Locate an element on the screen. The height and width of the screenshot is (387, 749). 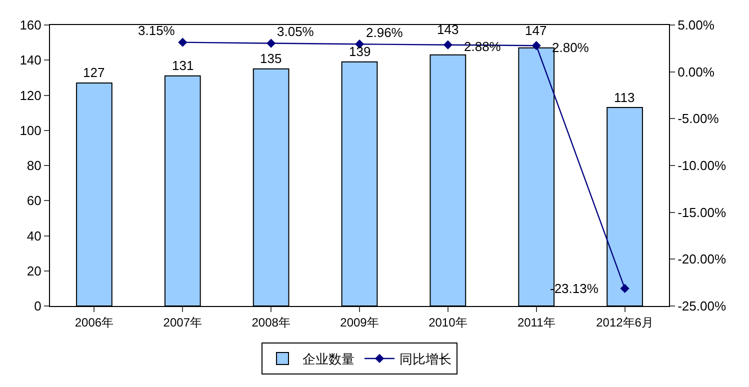
data-label: 139 is located at coordinates (360, 51).